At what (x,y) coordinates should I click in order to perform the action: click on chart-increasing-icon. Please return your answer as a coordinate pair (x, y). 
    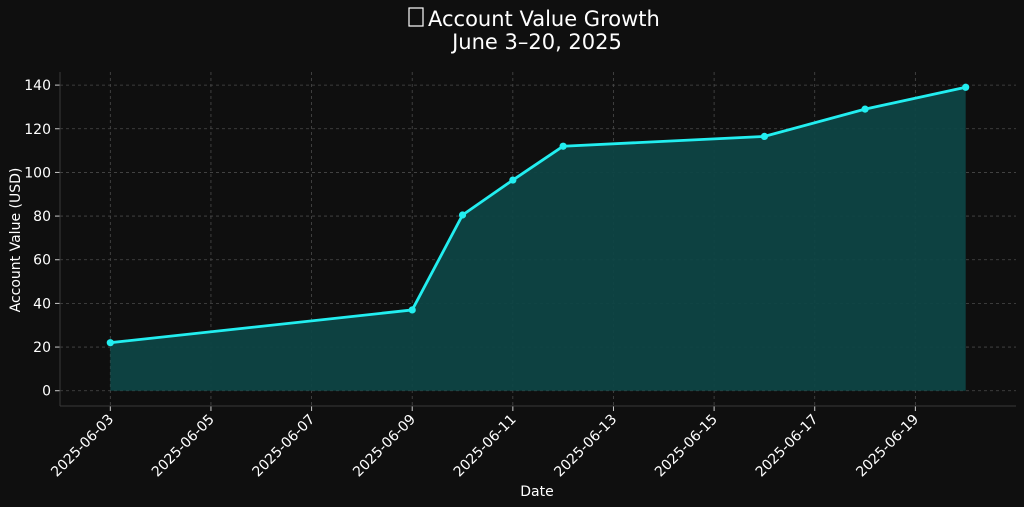
    Looking at the image, I should click on (416, 17).